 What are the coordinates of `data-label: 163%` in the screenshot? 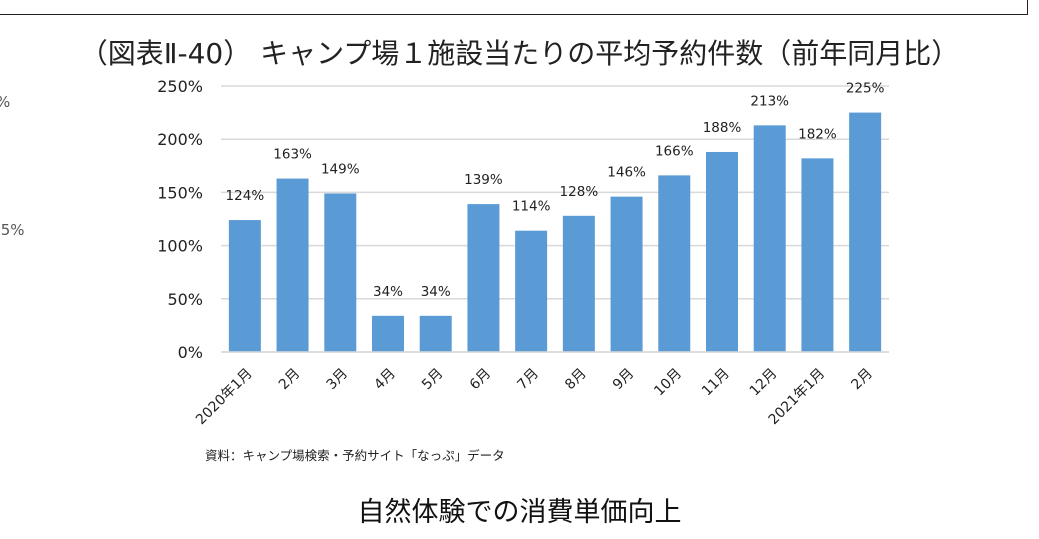 It's located at (292, 155).